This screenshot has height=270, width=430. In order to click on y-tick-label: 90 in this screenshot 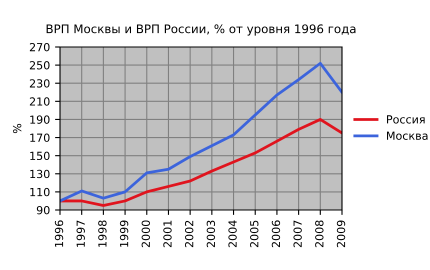, I will do `click(43, 210)`.